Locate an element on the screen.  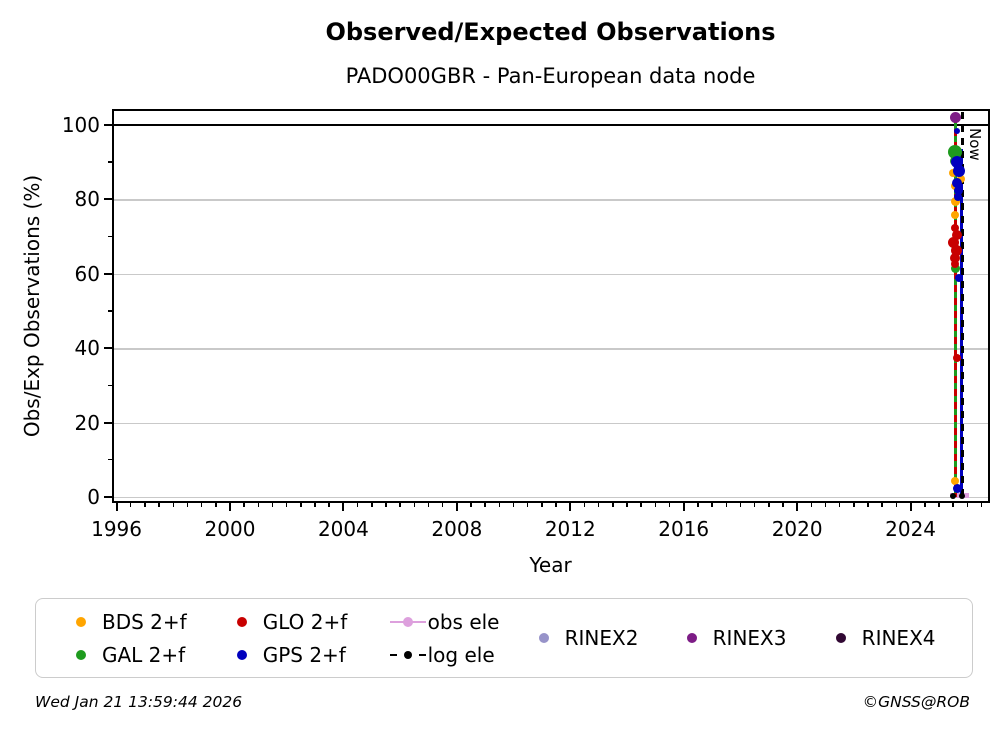
legend-label: GPS 2+f is located at coordinates (304, 654).